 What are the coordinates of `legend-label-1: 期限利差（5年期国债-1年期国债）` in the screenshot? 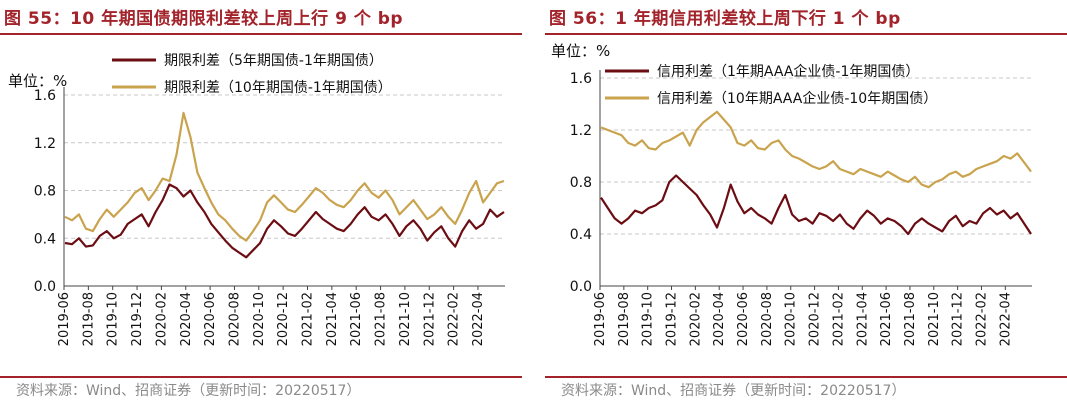 It's located at (273, 61).